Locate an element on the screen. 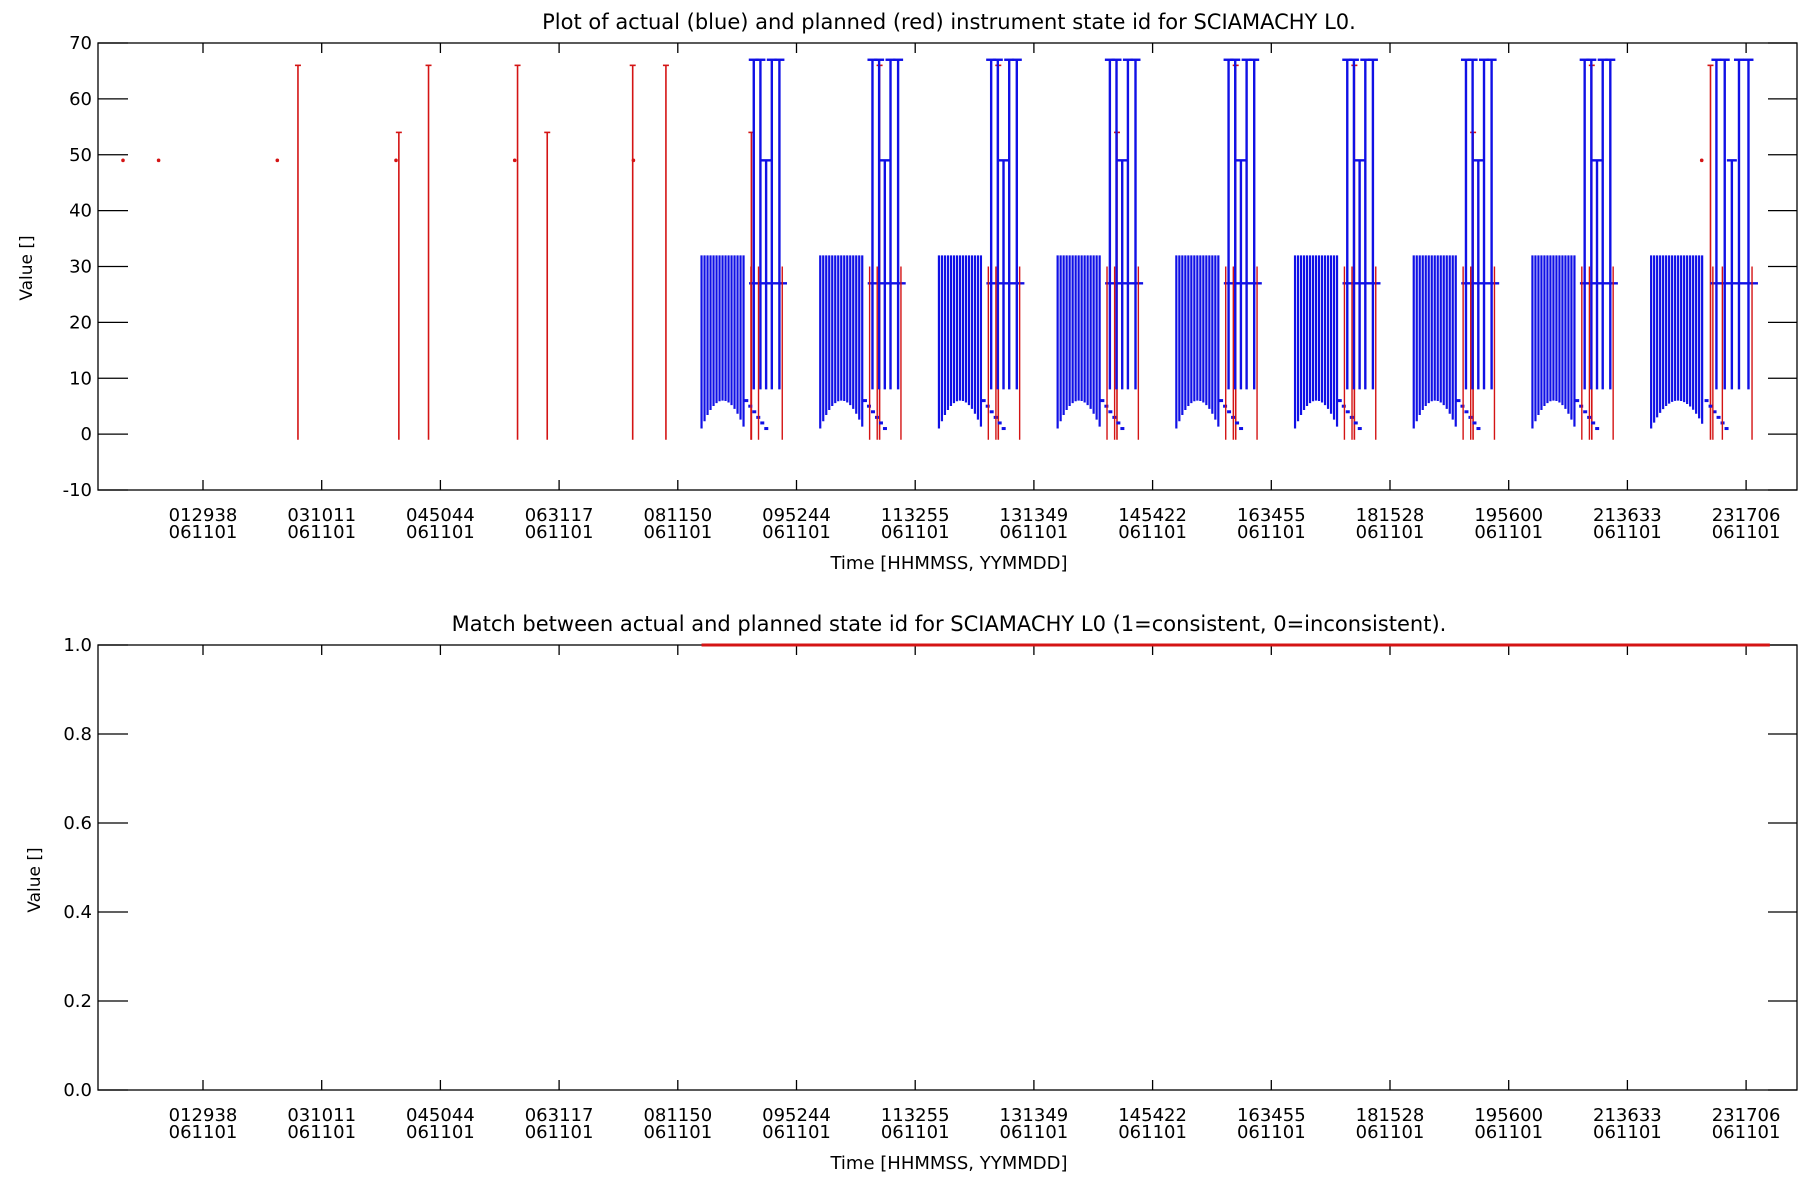 The height and width of the screenshot is (1178, 1798). bottom-chart-xtick-label-time: 131349 is located at coordinates (1034, 1115).